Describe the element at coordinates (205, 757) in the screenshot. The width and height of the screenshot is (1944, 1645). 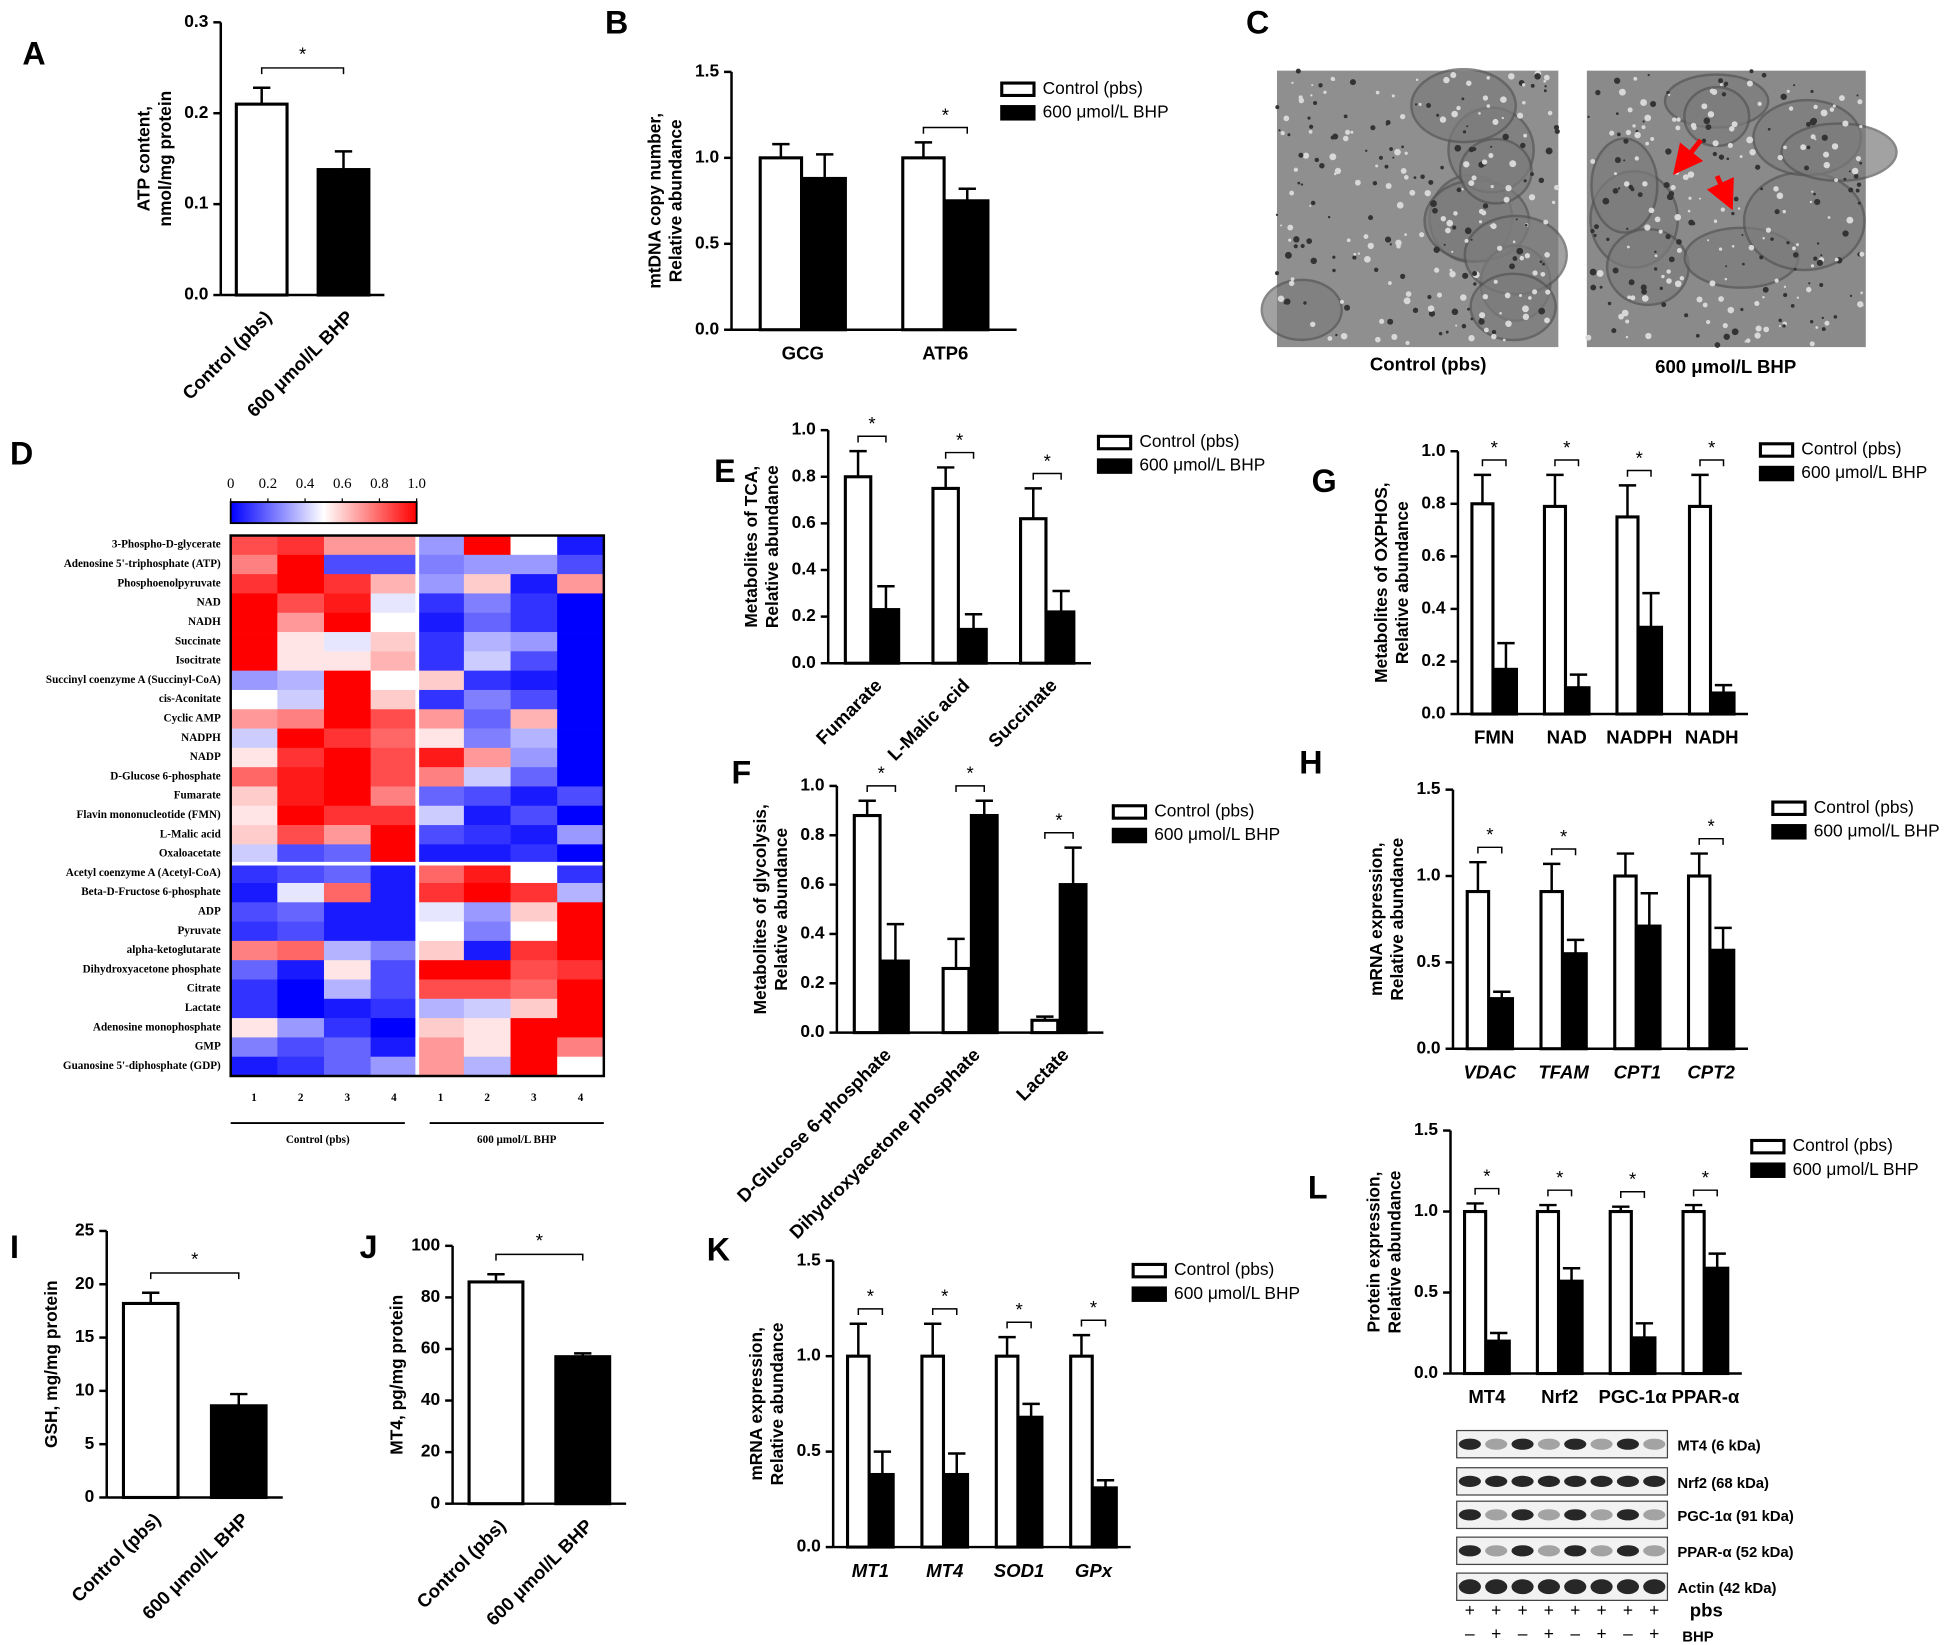
I see `row-label: NADP` at that location.